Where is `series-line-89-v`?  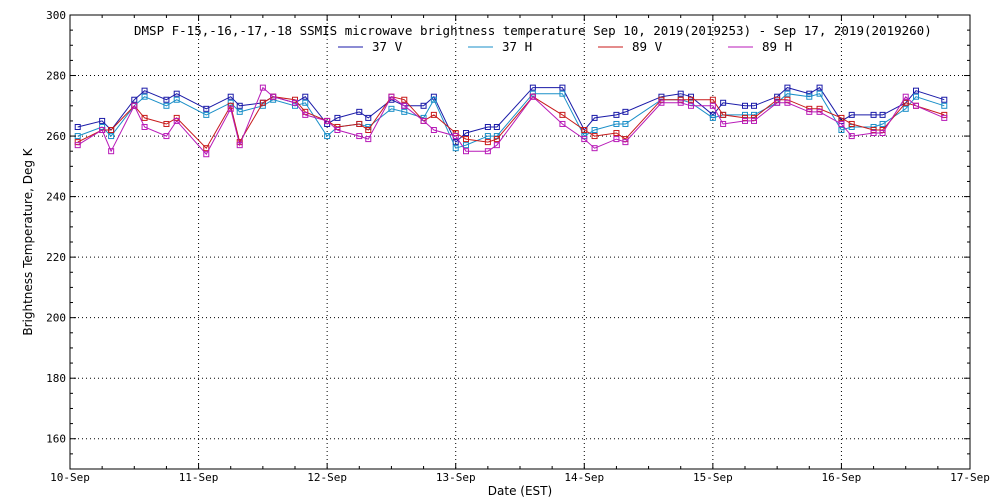 series-line-89-v is located at coordinates (511, 123).